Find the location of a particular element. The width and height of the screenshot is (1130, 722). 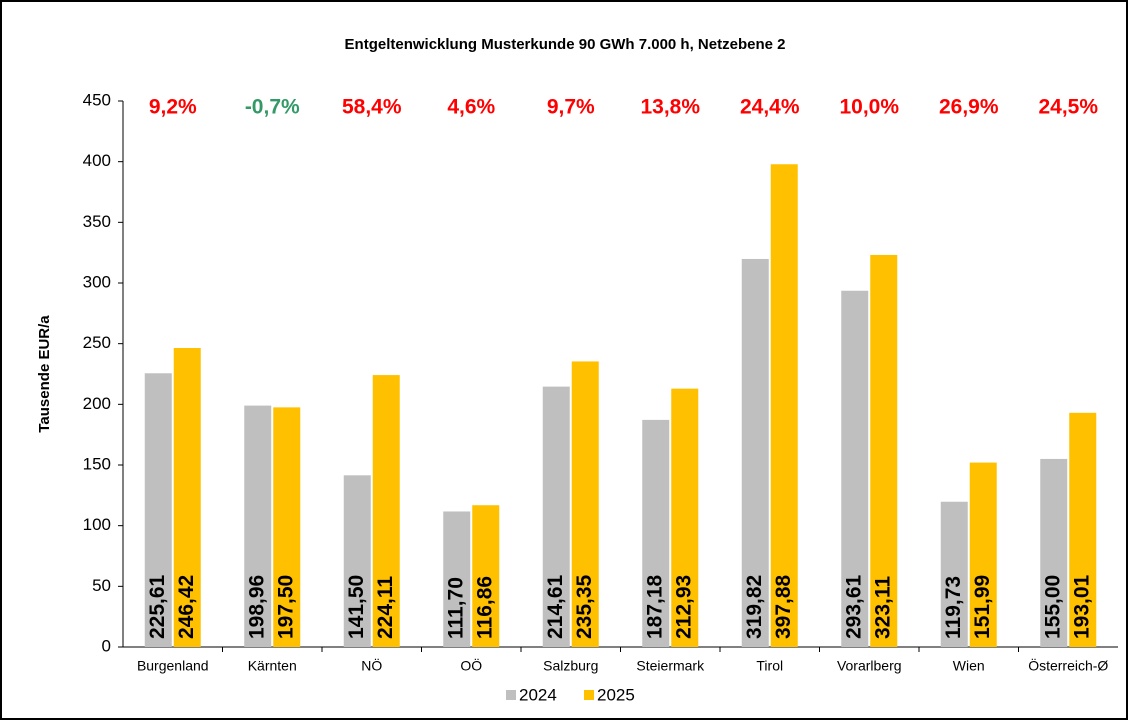

value-label: 323,11 is located at coordinates (882, 607).